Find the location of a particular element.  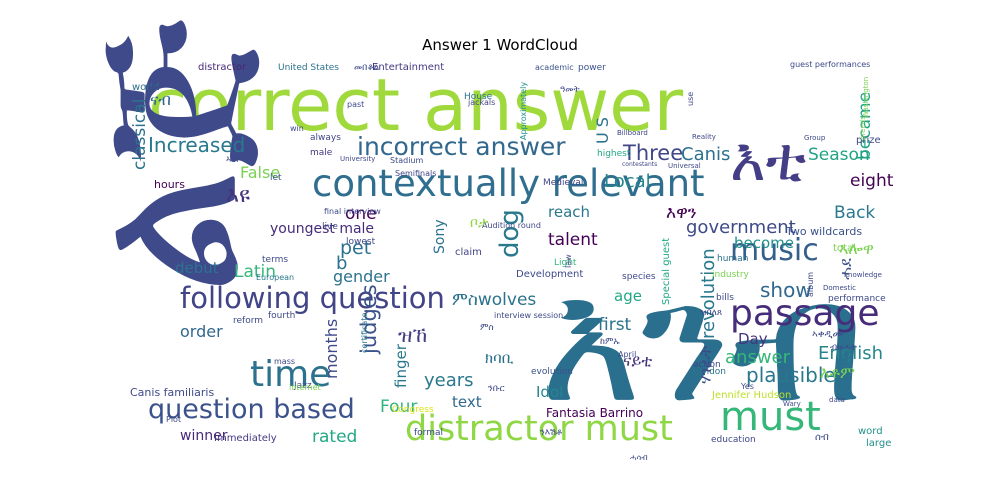

cloud-word: breeds is located at coordinates (863, 128).